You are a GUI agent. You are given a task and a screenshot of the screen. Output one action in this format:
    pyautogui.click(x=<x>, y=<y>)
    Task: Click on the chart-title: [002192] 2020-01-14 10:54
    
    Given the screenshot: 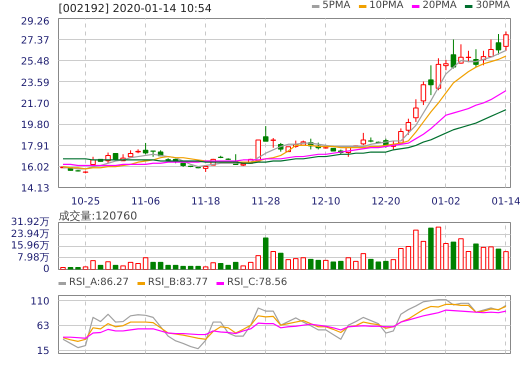 What is the action you would take?
    pyautogui.click(x=135, y=8)
    